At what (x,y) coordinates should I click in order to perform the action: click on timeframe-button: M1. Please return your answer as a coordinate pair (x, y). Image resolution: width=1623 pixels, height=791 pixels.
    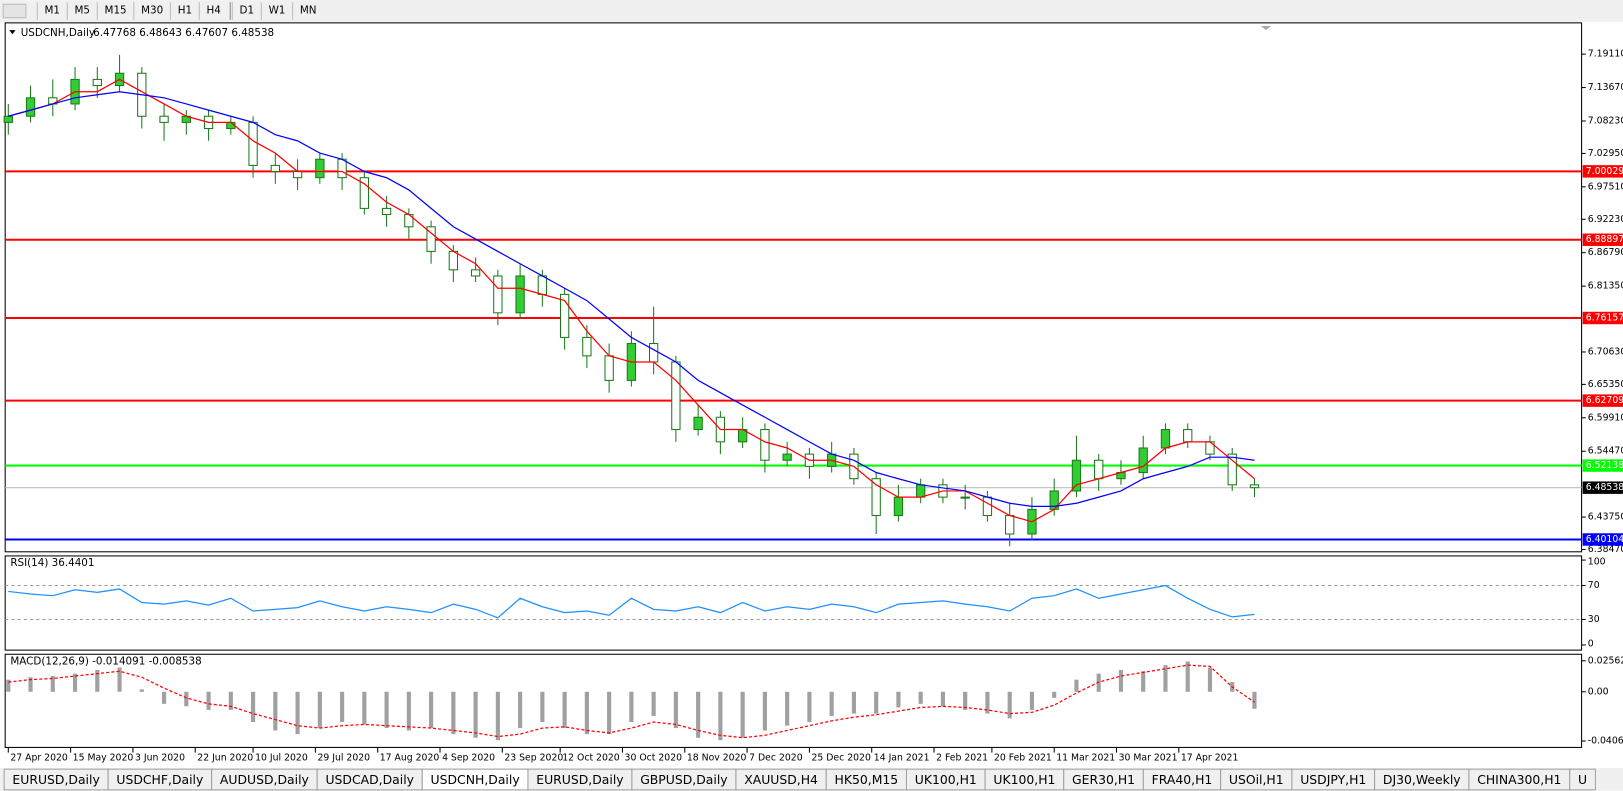
    Looking at the image, I should click on (53, 10).